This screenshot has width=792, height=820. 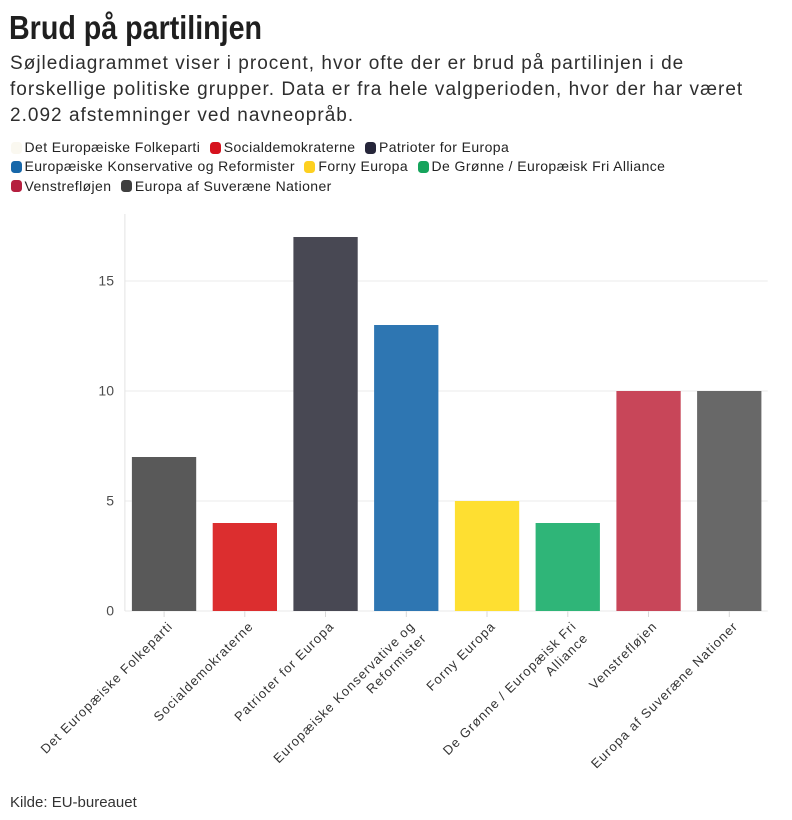 What do you see at coordinates (515, 694) in the screenshot?
I see `svg-text:De Grønne / Europæisk FriAllia: De Grønne / Europæisk FriAlliance` at bounding box center [515, 694].